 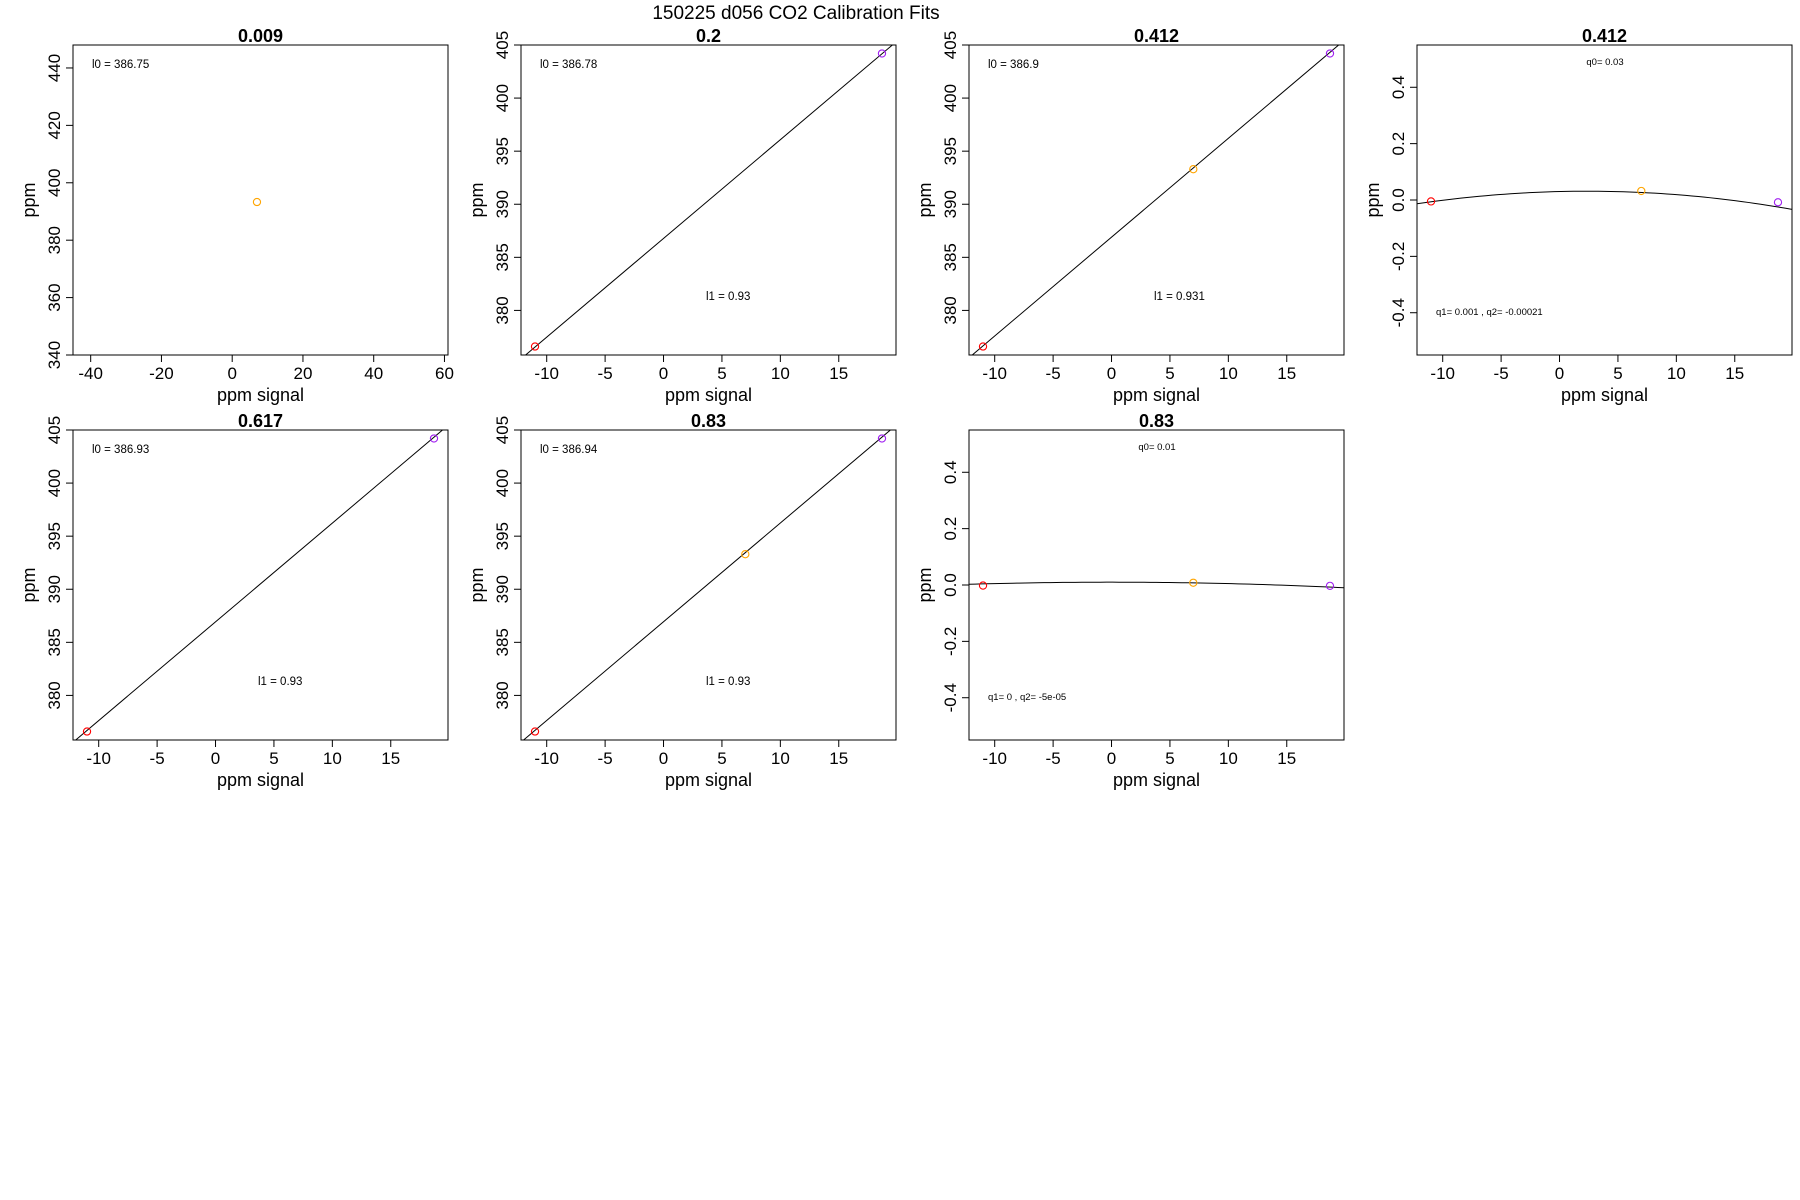 What do you see at coordinates (1179, 297) in the screenshot?
I see `annotation-text: l1 = 0.931` at bounding box center [1179, 297].